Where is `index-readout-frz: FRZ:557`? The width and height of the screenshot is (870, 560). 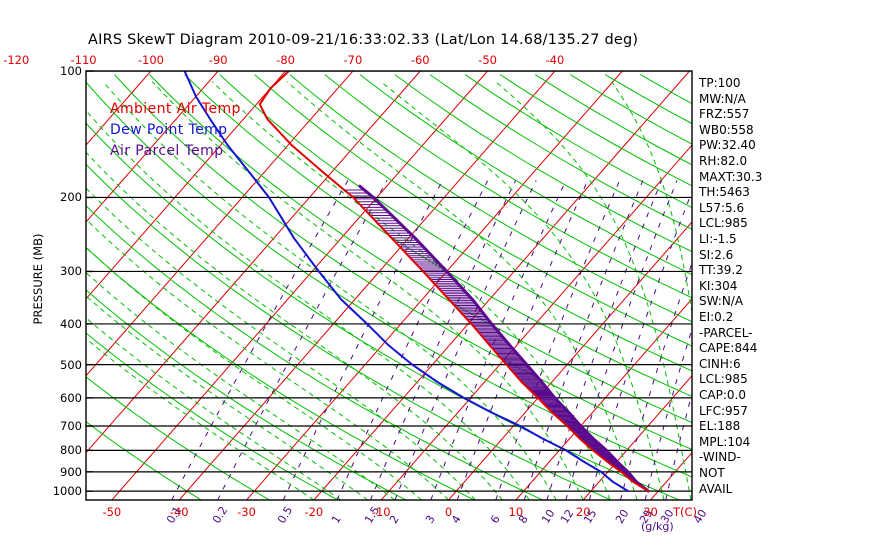 index-readout-frz: FRZ:557 is located at coordinates (724, 114).